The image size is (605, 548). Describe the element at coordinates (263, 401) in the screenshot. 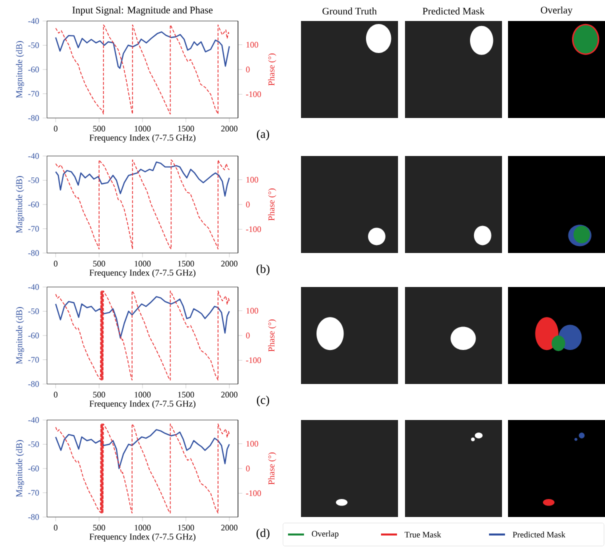

I see `text: (c)` at that location.